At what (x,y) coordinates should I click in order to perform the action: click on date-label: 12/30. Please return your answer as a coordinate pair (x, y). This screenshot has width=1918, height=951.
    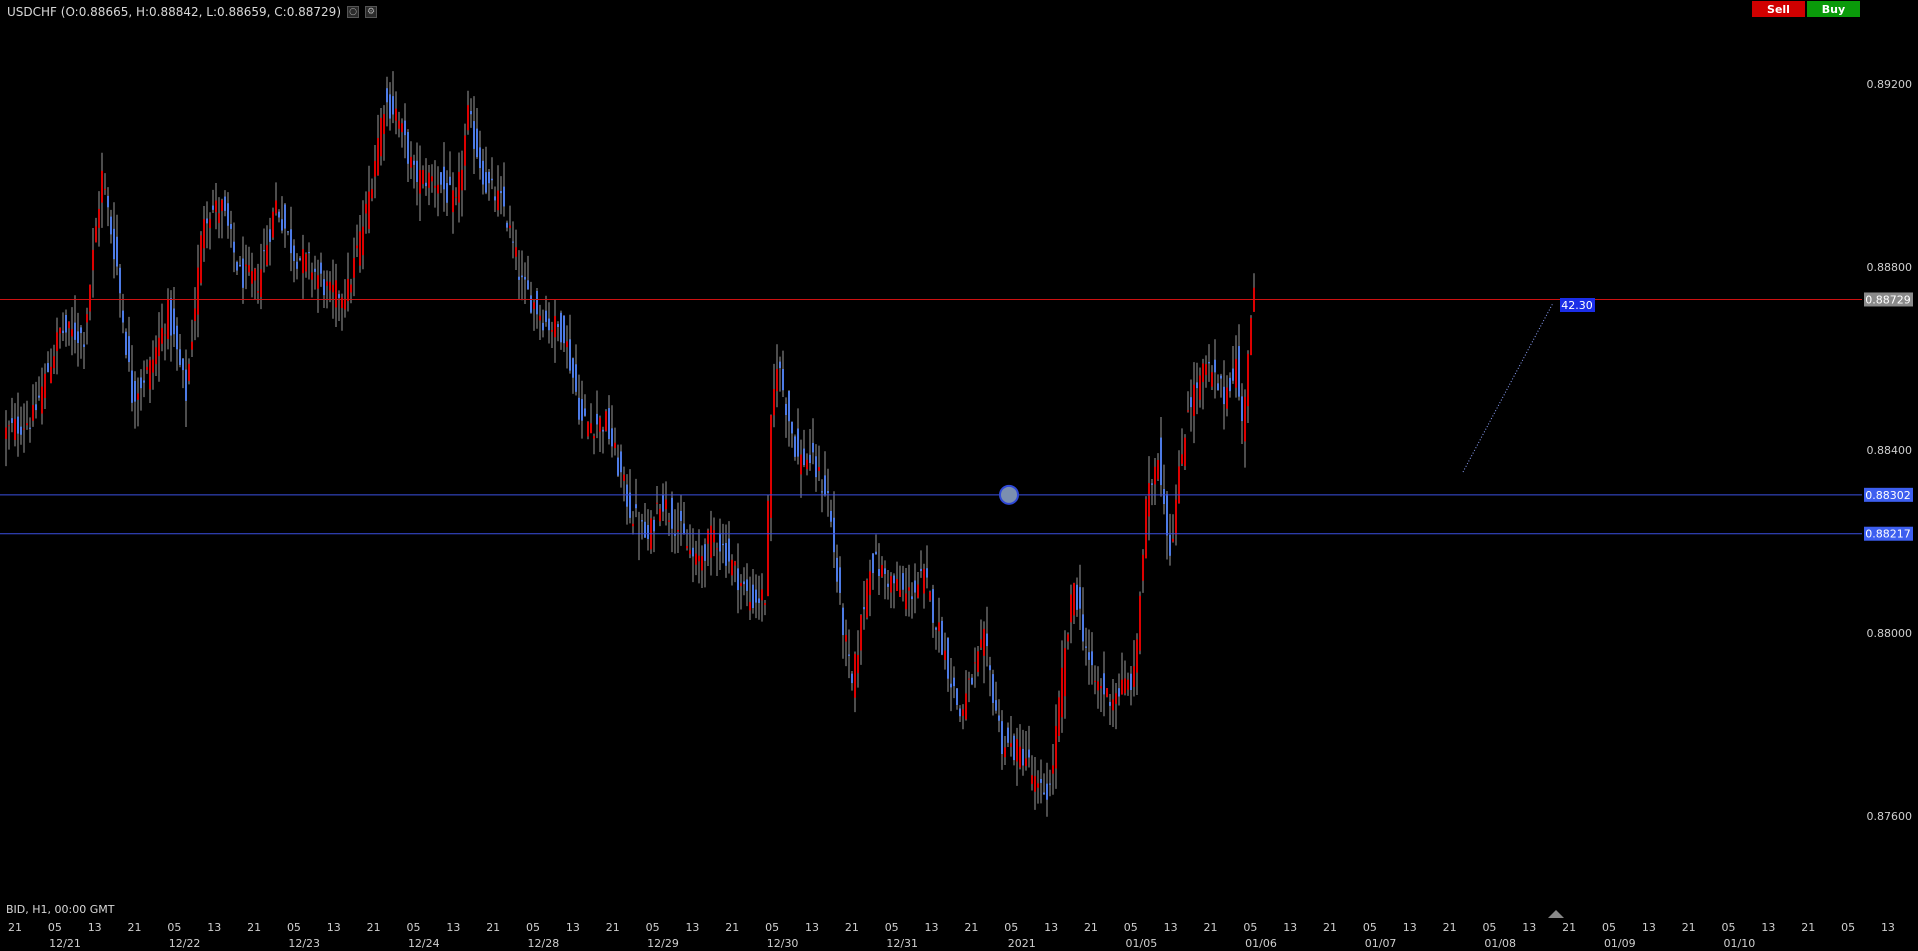
    Looking at the image, I should click on (783, 943).